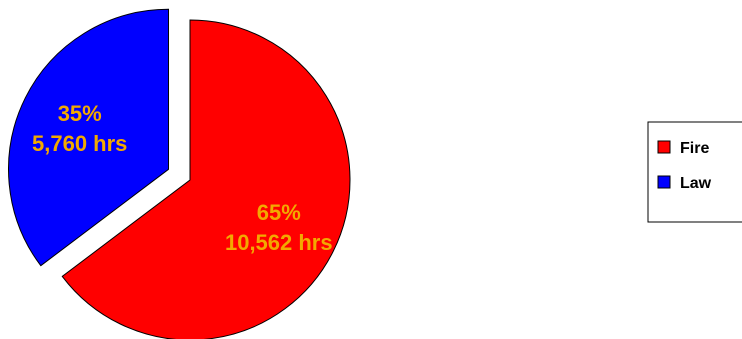 The width and height of the screenshot is (742, 339). Describe the element at coordinates (694, 148) in the screenshot. I see `legend-label-fire: Fire` at that location.